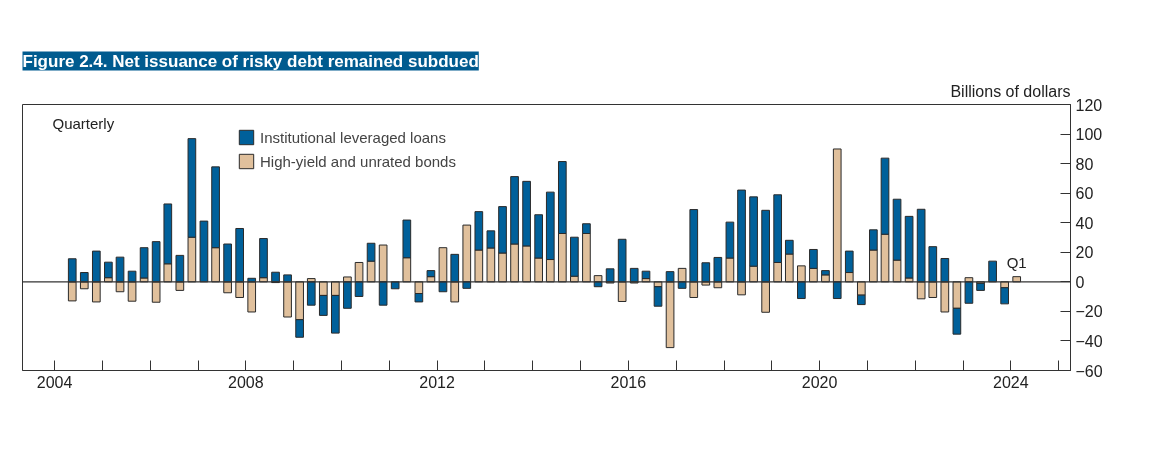 The width and height of the screenshot is (1154, 455). Describe the element at coordinates (1089, 105) in the screenshot. I see `y-tick-label: 120` at that location.